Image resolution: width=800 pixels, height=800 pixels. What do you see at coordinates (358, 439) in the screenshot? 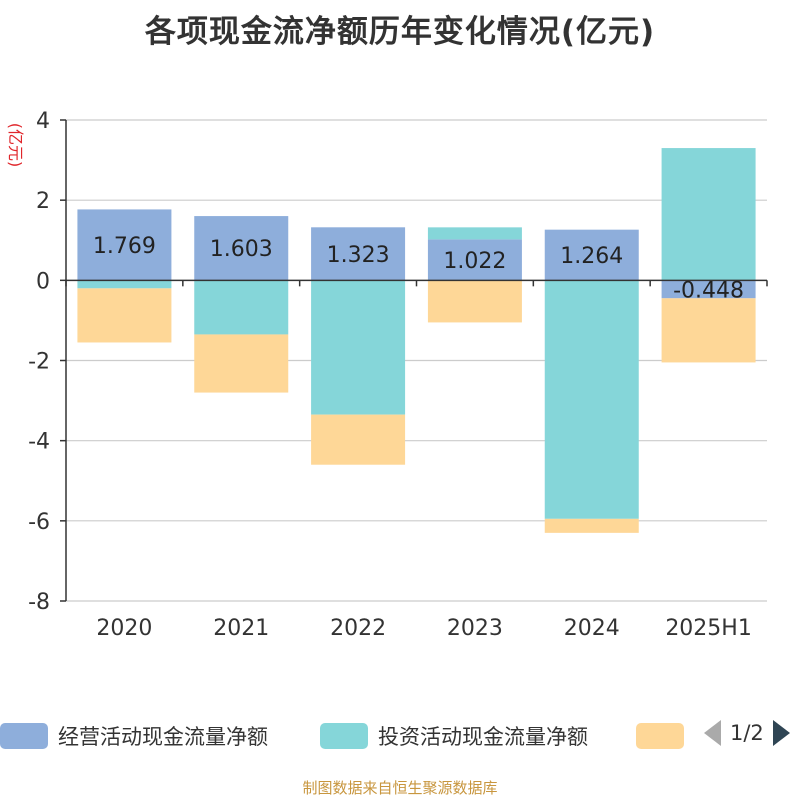
I see `bar-series-2-2022` at bounding box center [358, 439].